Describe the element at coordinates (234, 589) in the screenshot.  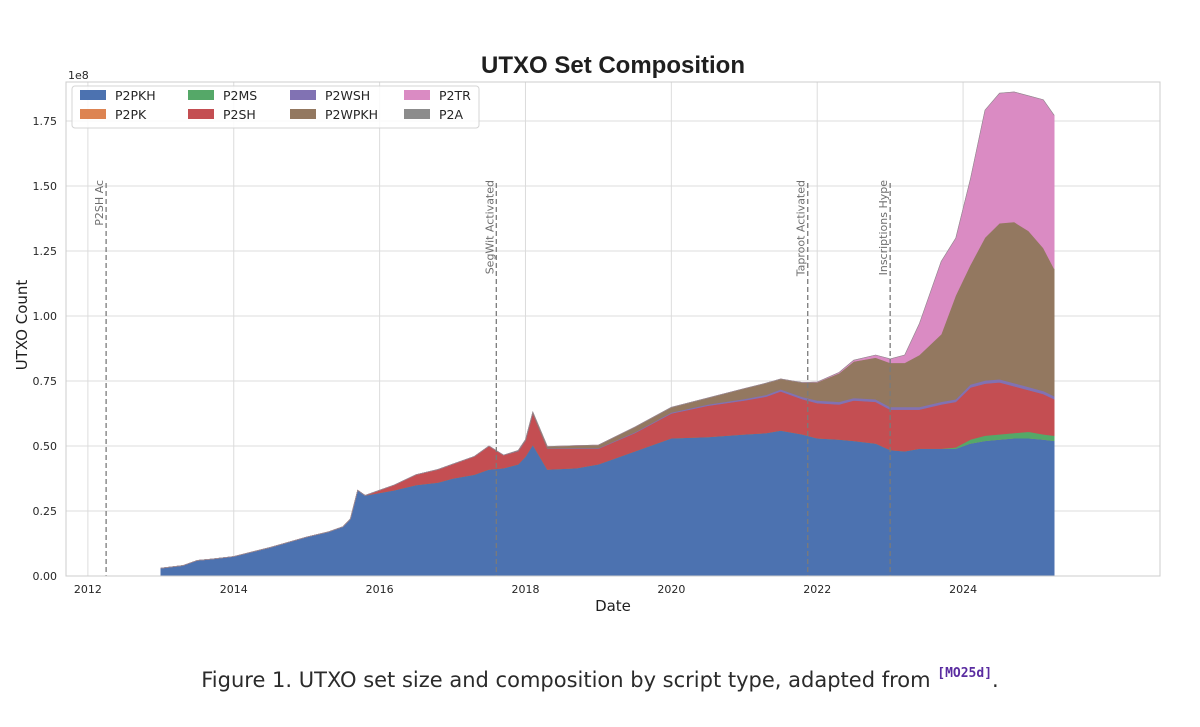
I see `x-tick-label: 2014` at that location.